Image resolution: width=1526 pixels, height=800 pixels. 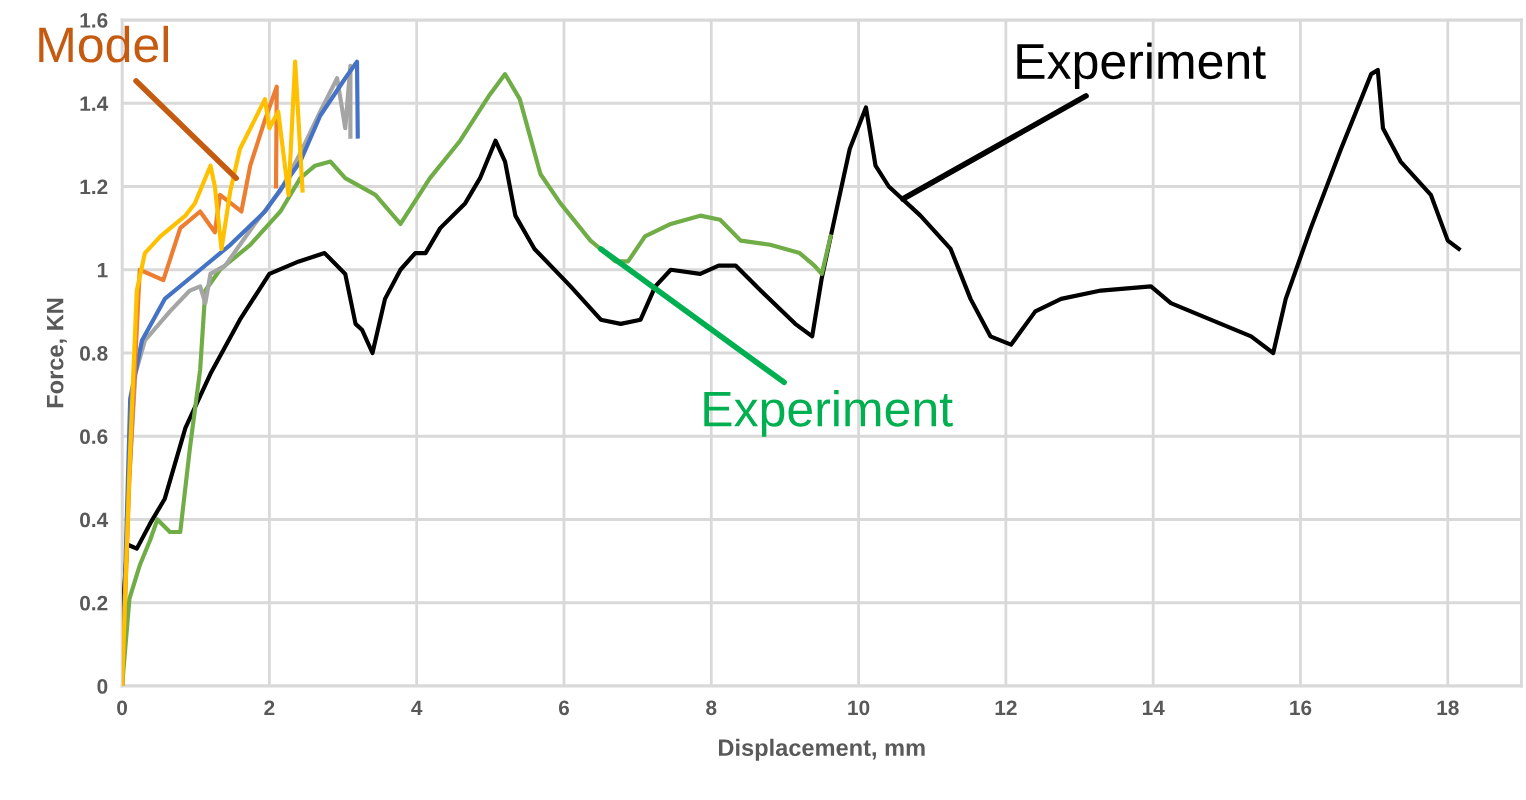 I want to click on y-tick-label: 0.6, so click(x=94, y=436).